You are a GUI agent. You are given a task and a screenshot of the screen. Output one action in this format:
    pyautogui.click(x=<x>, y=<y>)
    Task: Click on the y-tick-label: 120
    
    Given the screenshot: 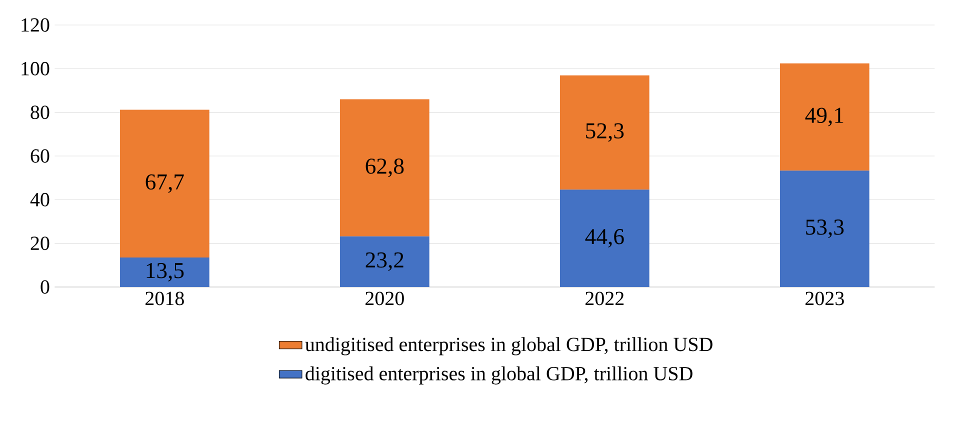 What is the action you would take?
    pyautogui.click(x=36, y=25)
    